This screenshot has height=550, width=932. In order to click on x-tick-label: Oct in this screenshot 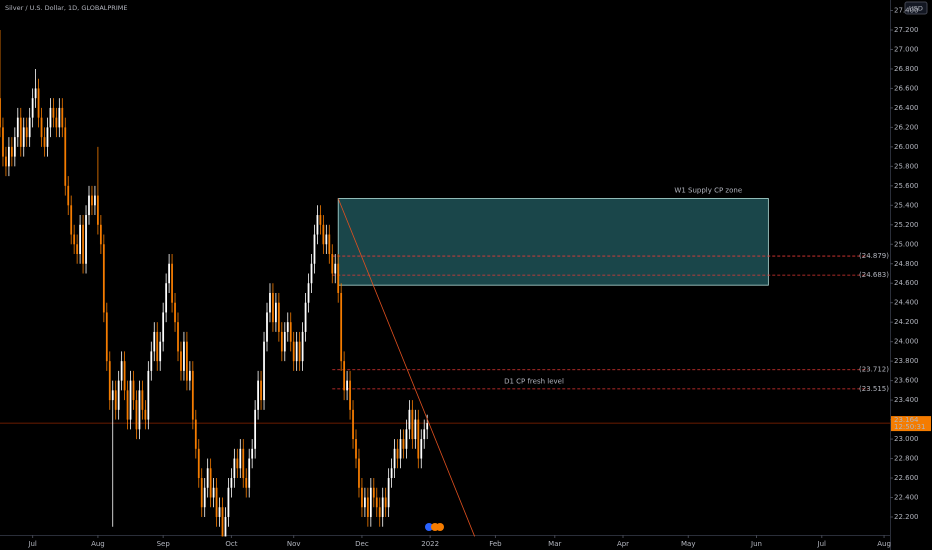, I will do `click(231, 544)`.